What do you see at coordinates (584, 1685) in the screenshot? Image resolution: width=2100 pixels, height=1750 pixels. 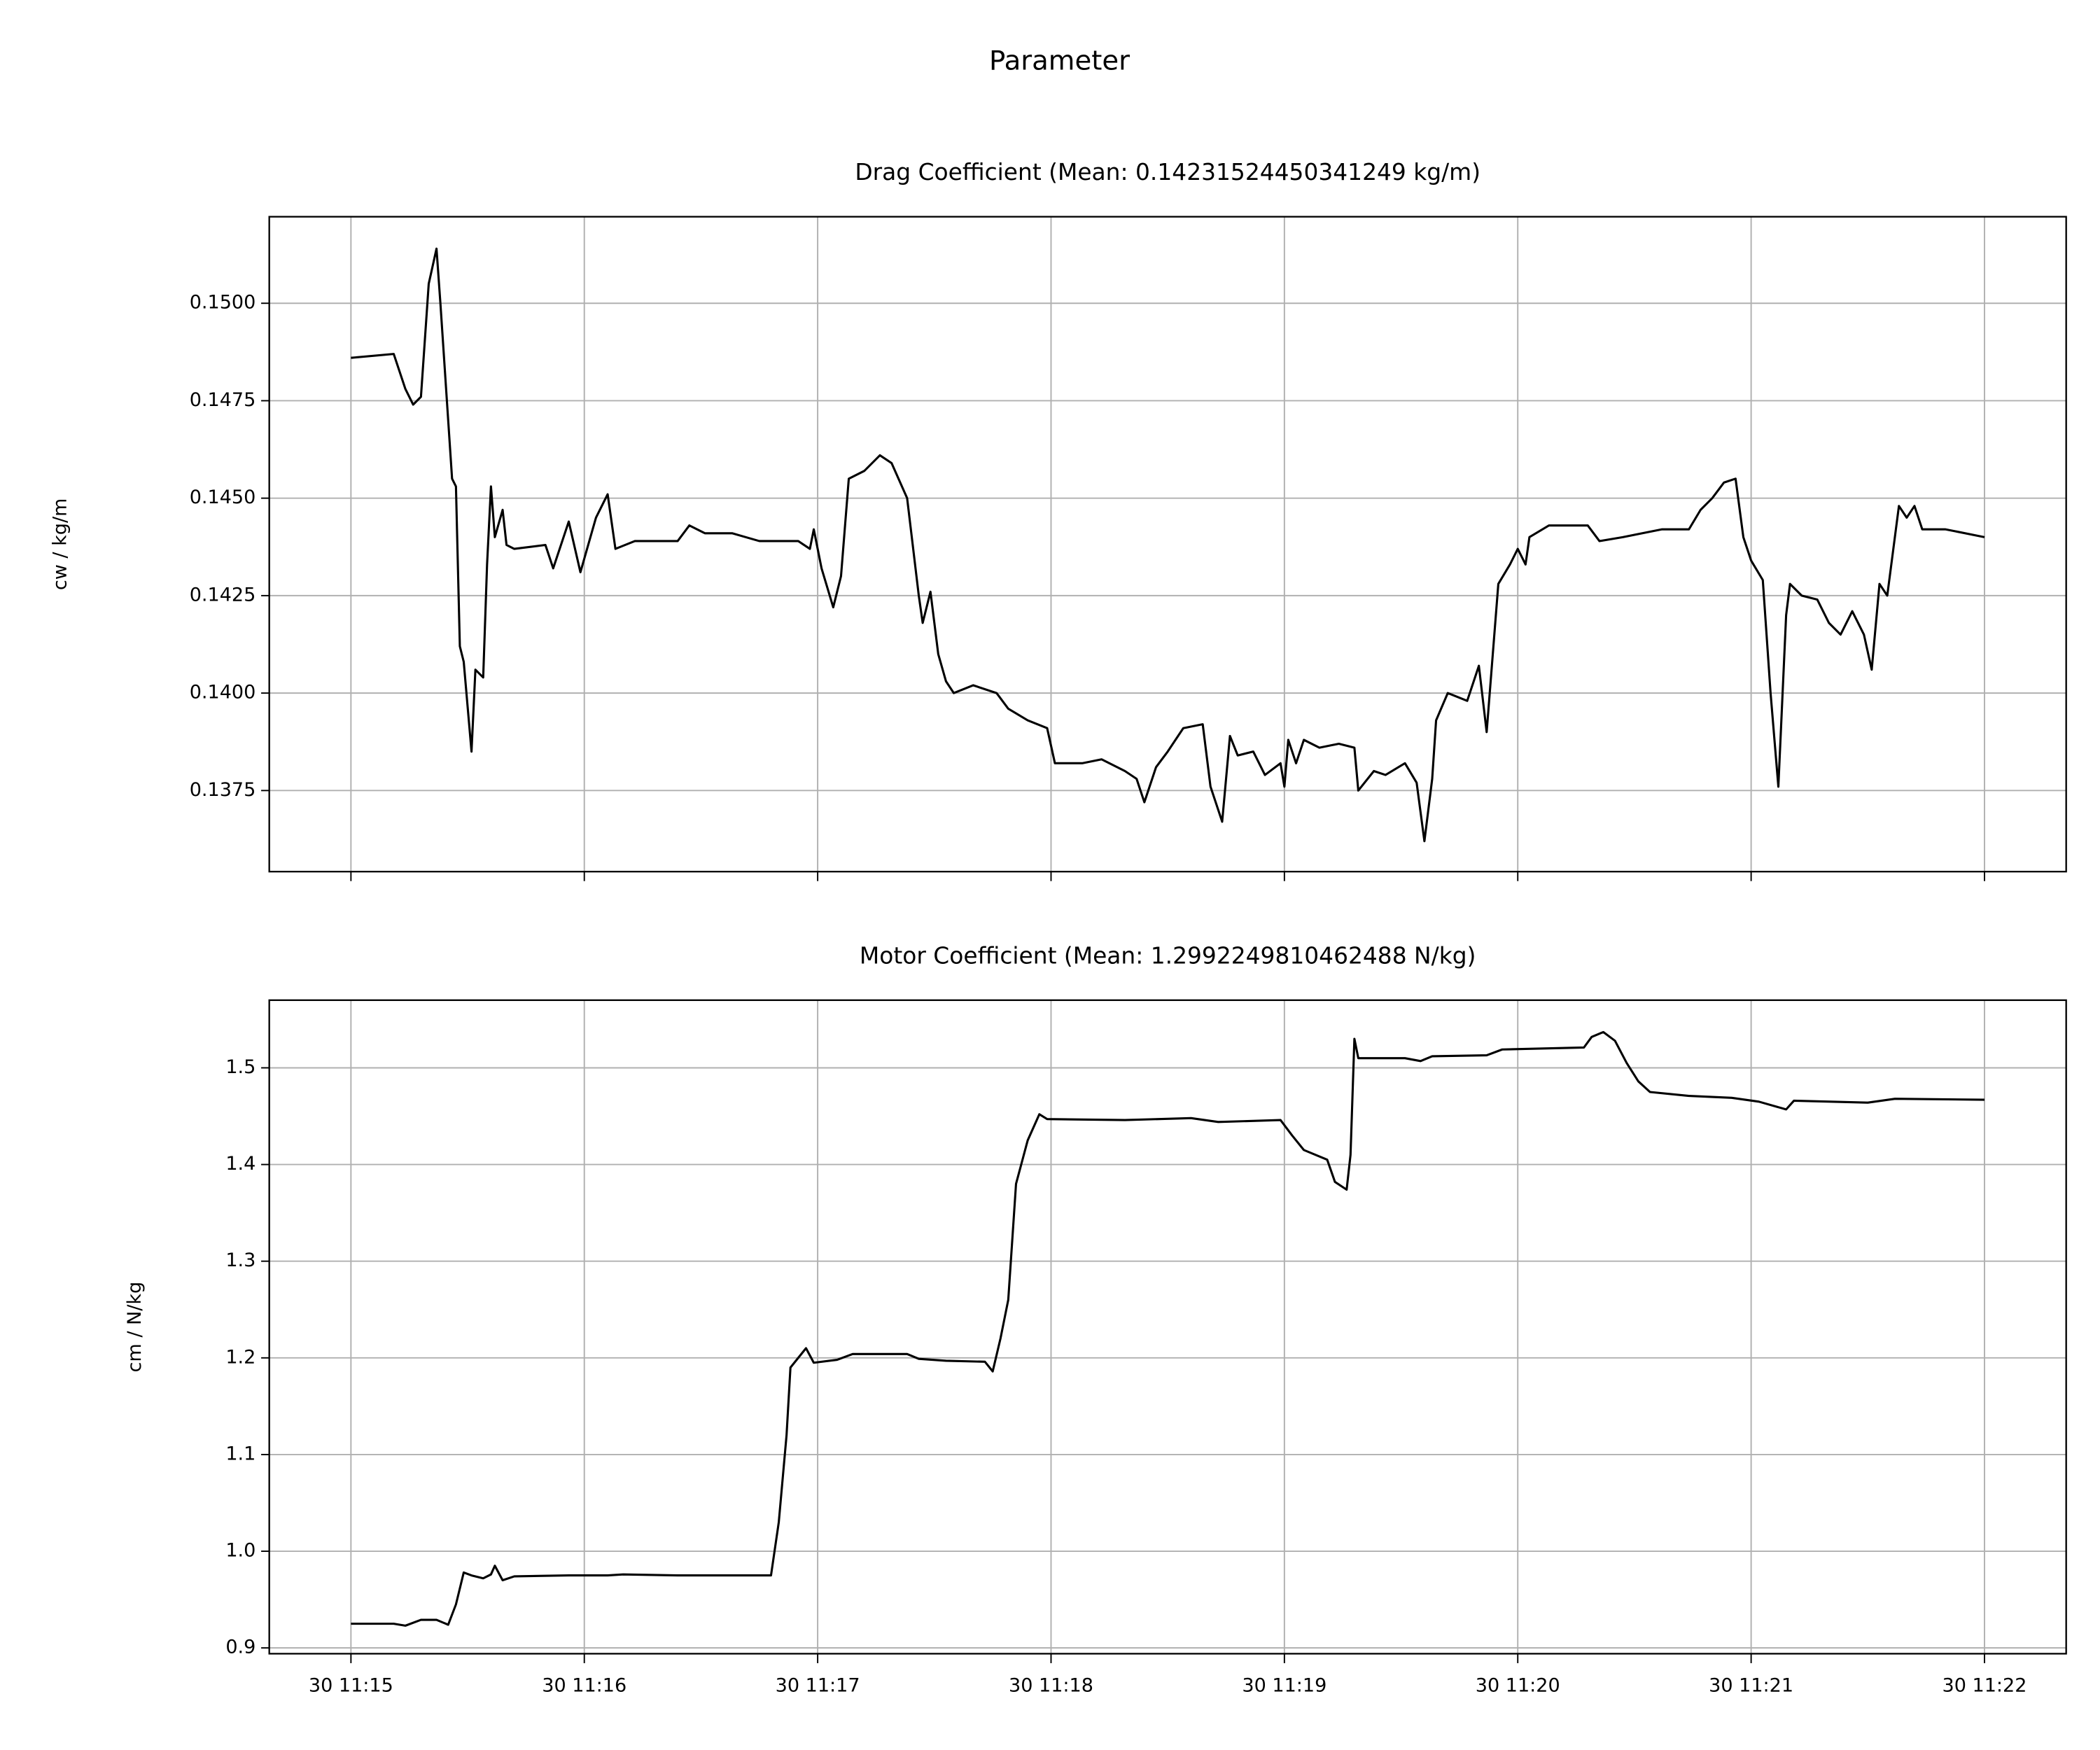 I see `x-tick-label: 30 11:16` at bounding box center [584, 1685].